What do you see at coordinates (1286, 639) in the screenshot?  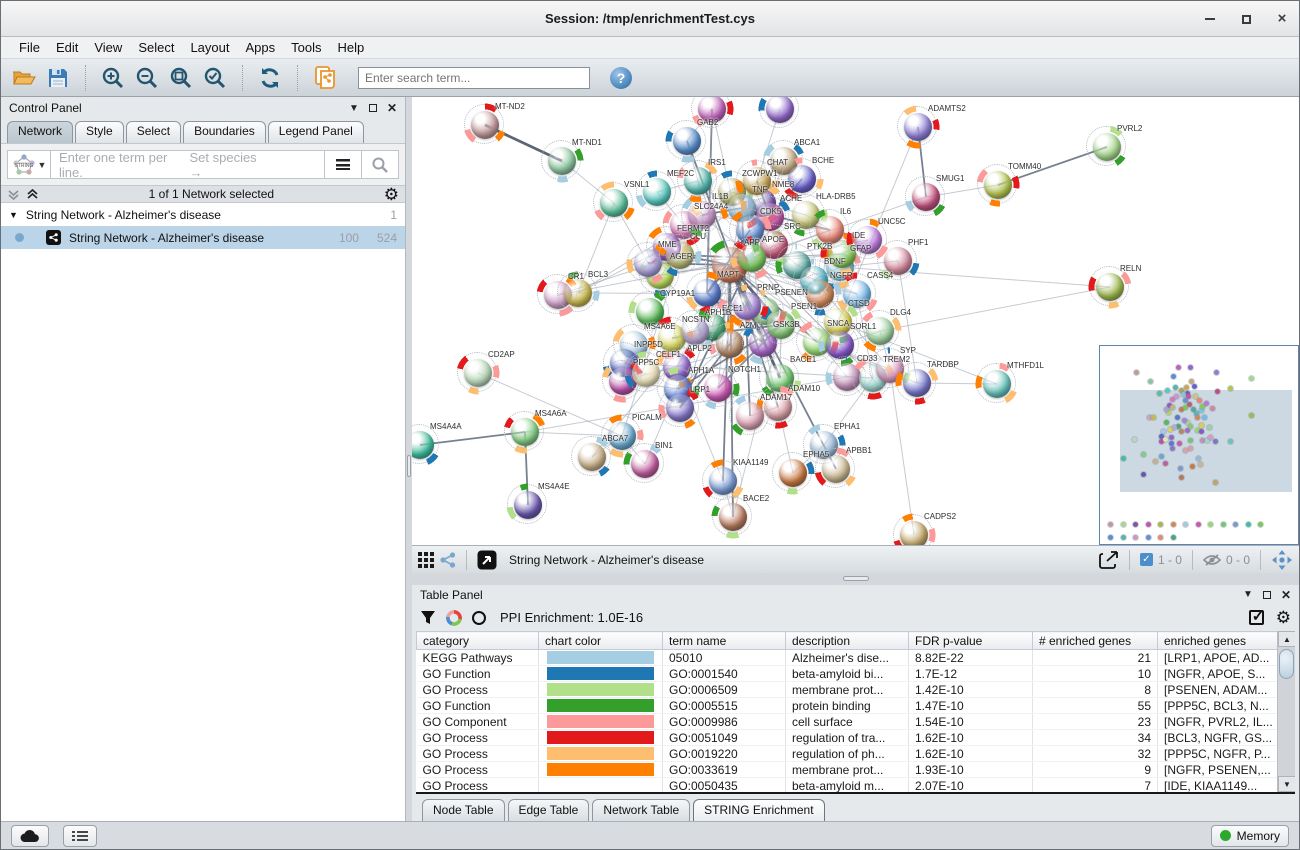 I see `scroll-up-icon: ▲` at bounding box center [1286, 639].